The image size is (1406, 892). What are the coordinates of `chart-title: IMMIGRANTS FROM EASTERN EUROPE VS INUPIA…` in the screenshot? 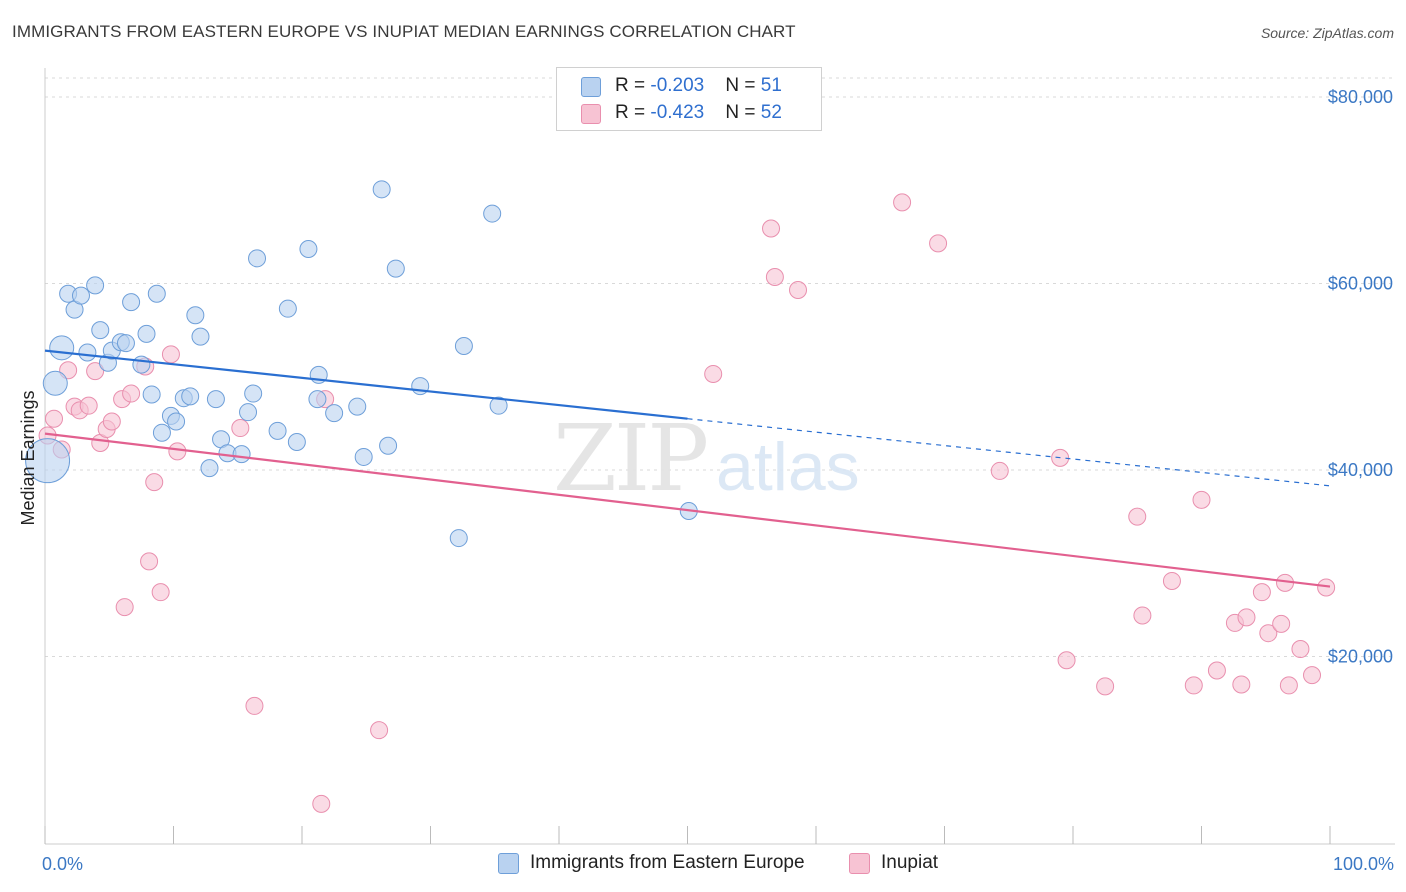 It's located at (404, 31).